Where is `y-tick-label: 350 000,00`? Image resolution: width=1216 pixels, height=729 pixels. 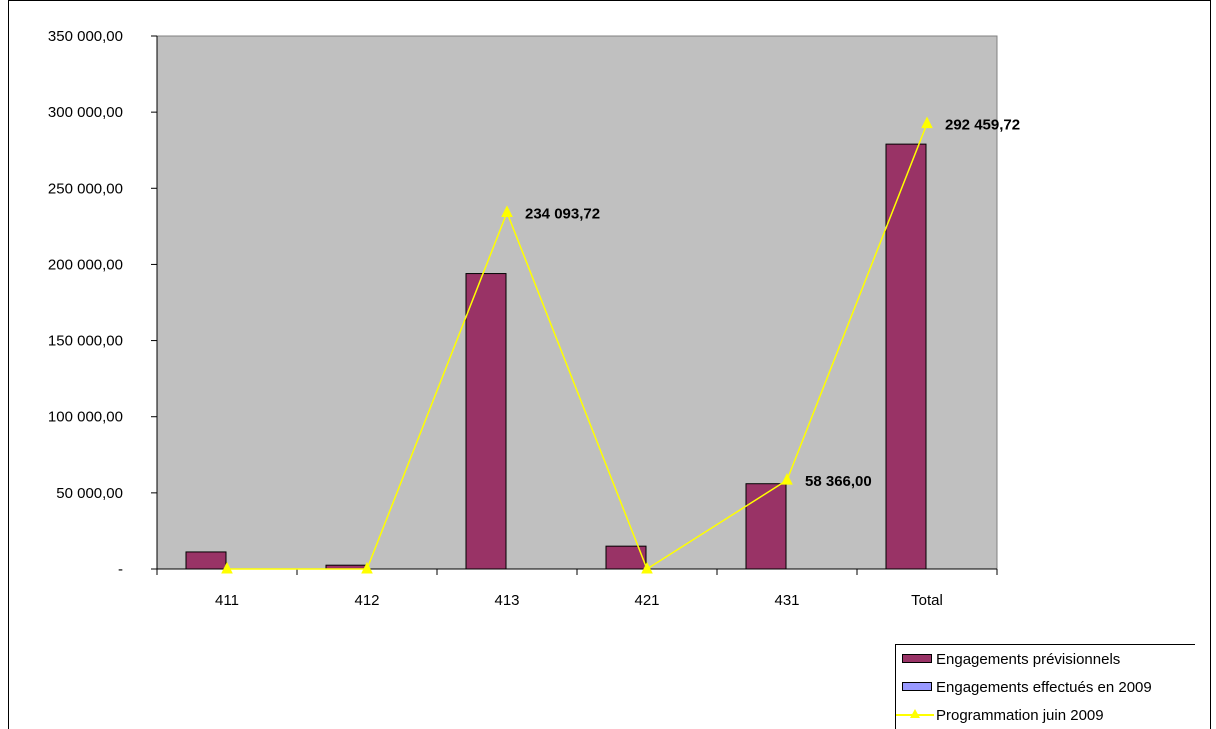 y-tick-label: 350 000,00 is located at coordinates (85, 36).